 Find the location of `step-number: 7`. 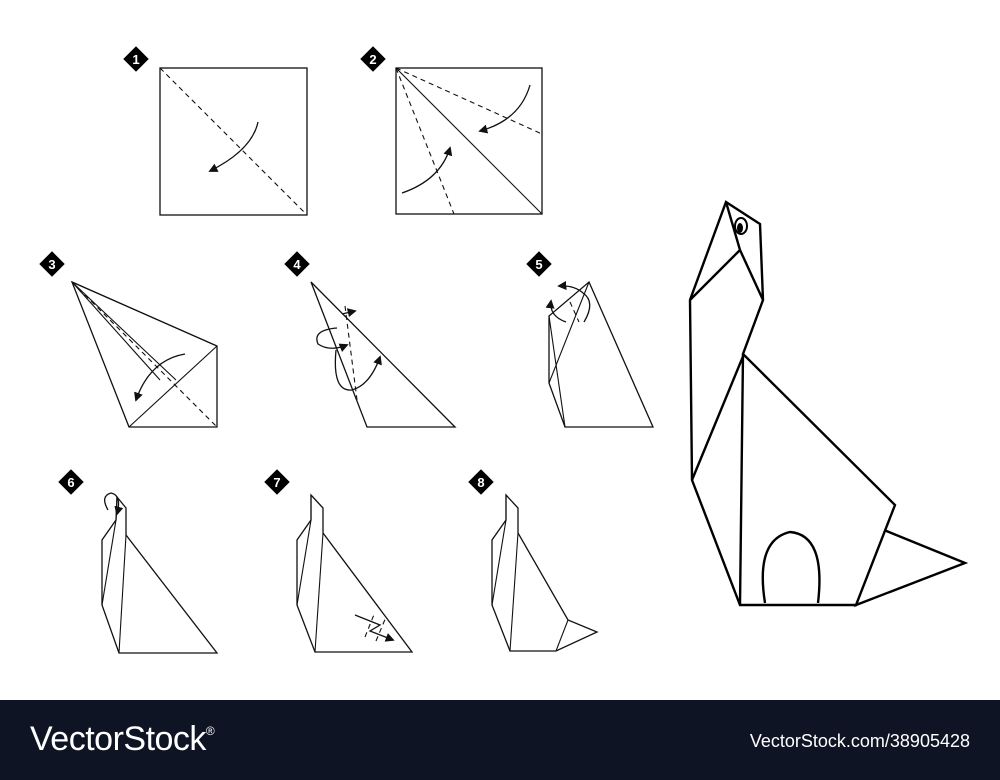

step-number: 7 is located at coordinates (276, 482).